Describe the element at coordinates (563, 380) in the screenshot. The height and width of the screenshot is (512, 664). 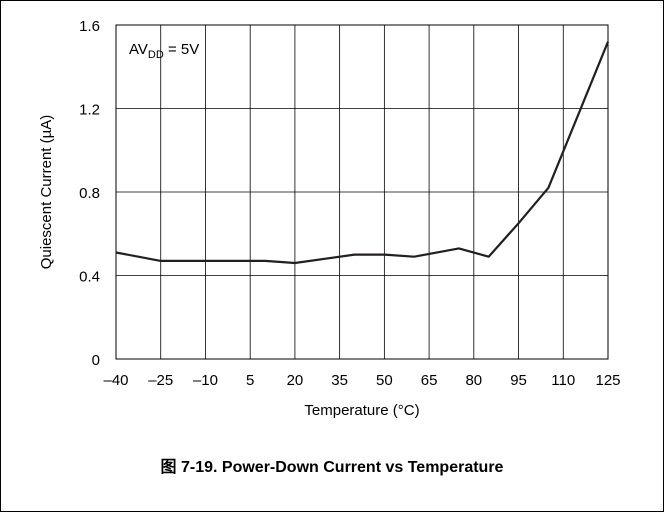
I see `x-tick-label: 110` at that location.